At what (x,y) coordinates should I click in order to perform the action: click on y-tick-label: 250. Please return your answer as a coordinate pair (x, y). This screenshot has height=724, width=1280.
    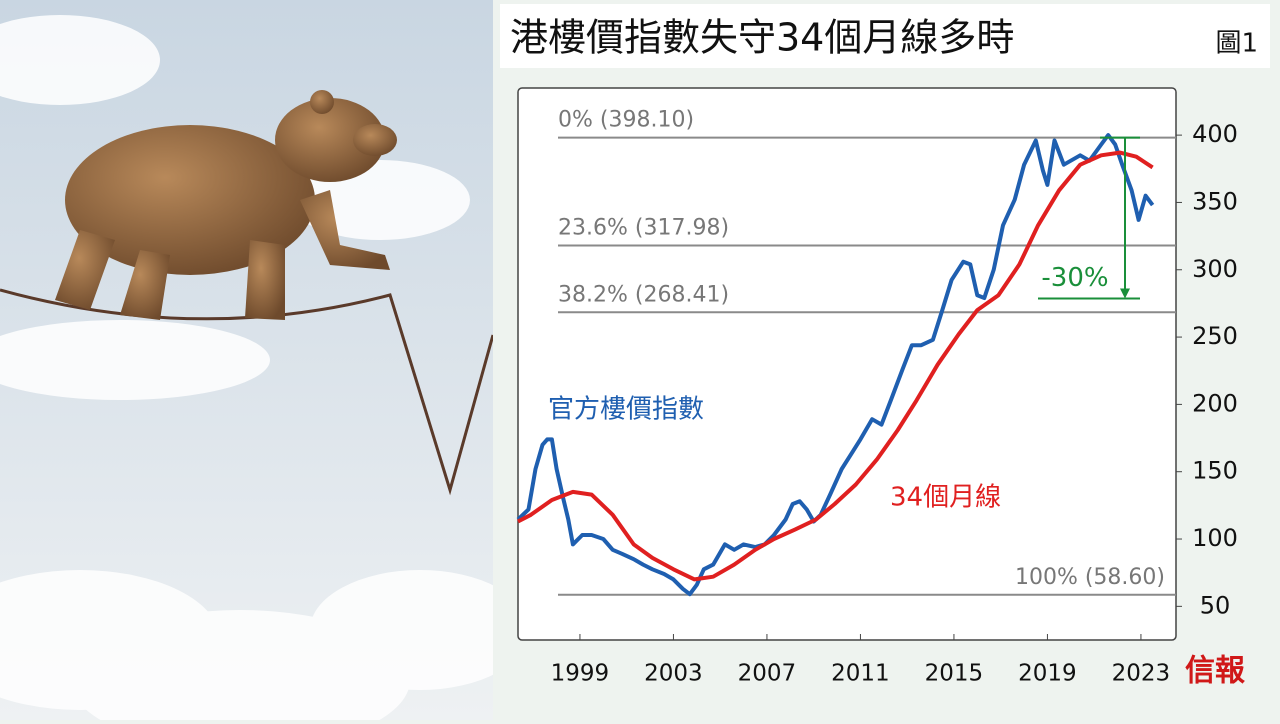
    Looking at the image, I should click on (1215, 336).